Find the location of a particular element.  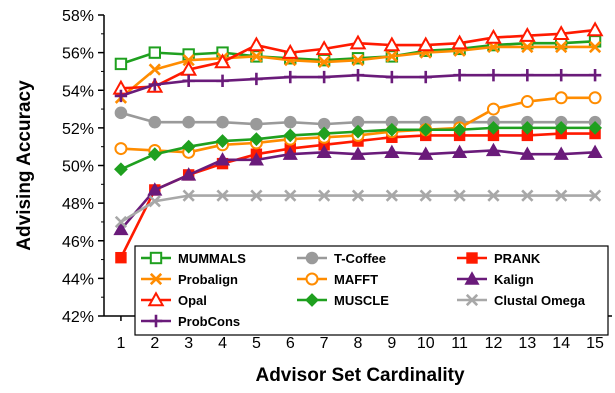

x-tick-label: 15 is located at coordinates (595, 343).